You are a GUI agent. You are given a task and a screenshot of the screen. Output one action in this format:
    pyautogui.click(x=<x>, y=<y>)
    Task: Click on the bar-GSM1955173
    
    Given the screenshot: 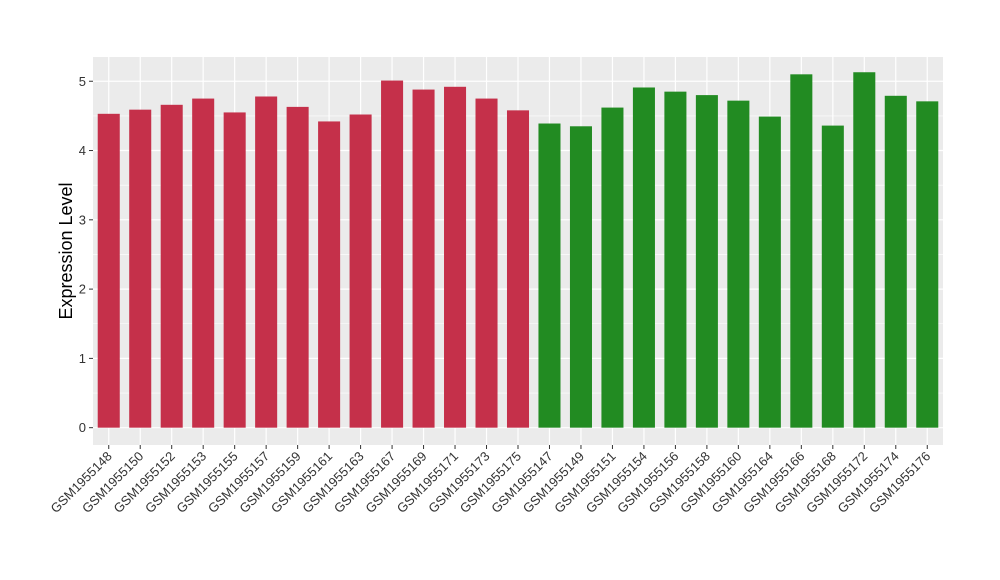 What is the action you would take?
    pyautogui.click(x=486, y=263)
    